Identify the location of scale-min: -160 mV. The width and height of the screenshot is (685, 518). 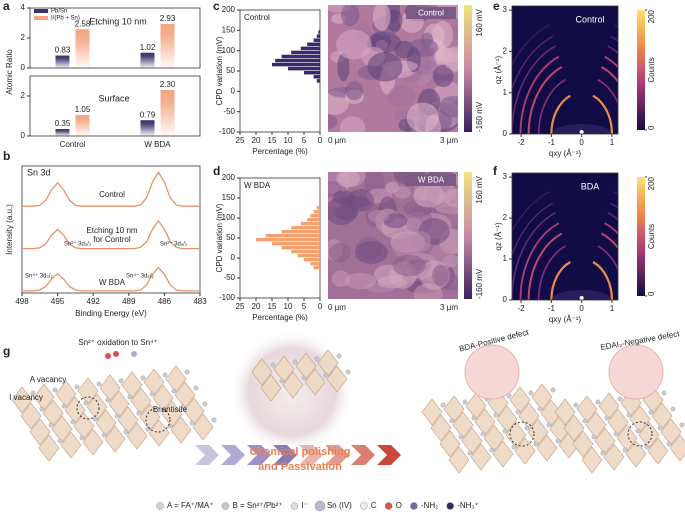
(479, 116).